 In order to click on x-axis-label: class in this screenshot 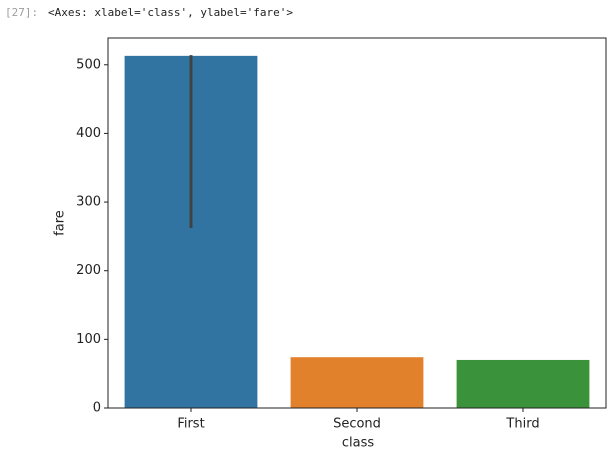, I will do `click(358, 443)`.